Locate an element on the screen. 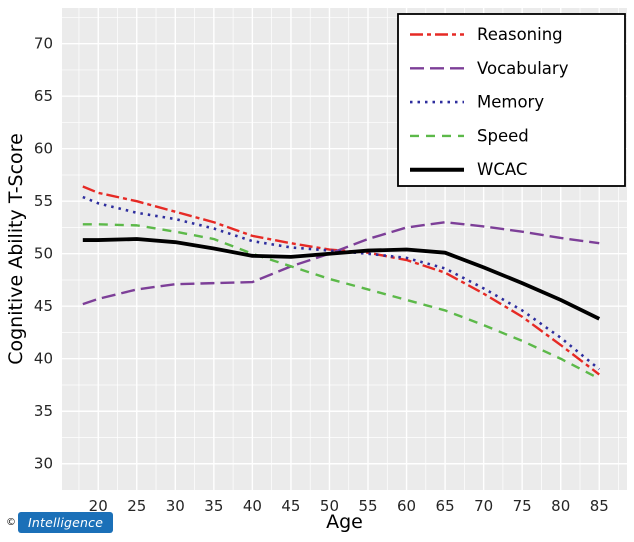 The height and width of the screenshot is (542, 634). legend-box: Reasoning Vocabulary Memory Speed WCAC is located at coordinates (511, 100).